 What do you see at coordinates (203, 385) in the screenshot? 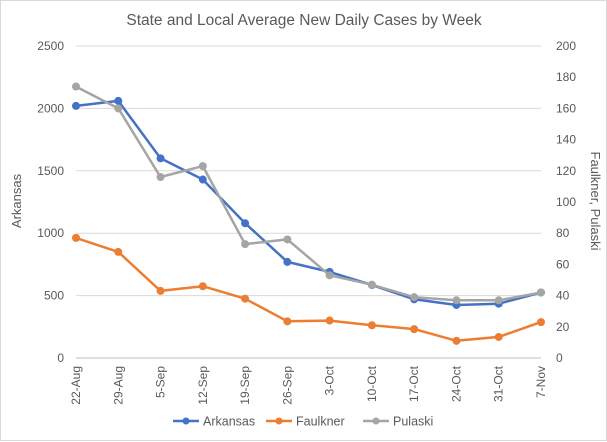
I see `x-tick-label: 12-Sep` at bounding box center [203, 385].